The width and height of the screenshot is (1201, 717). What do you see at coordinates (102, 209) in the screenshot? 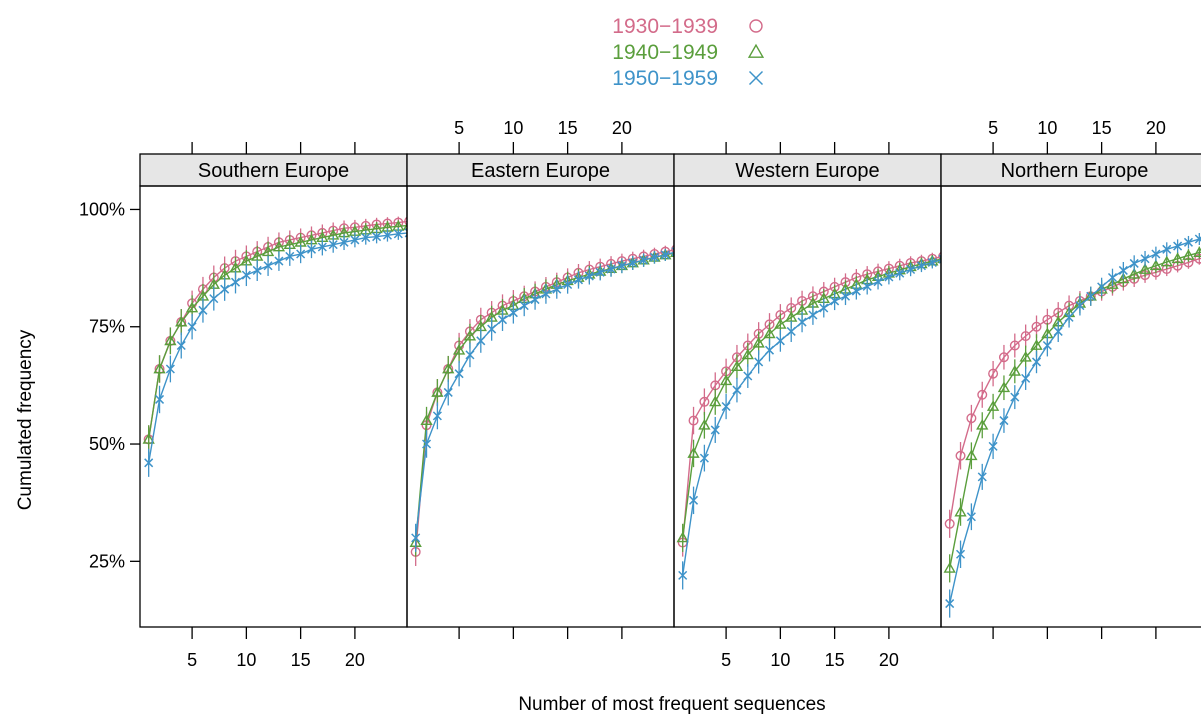
I see `y-tick-label: 100%` at bounding box center [102, 209].